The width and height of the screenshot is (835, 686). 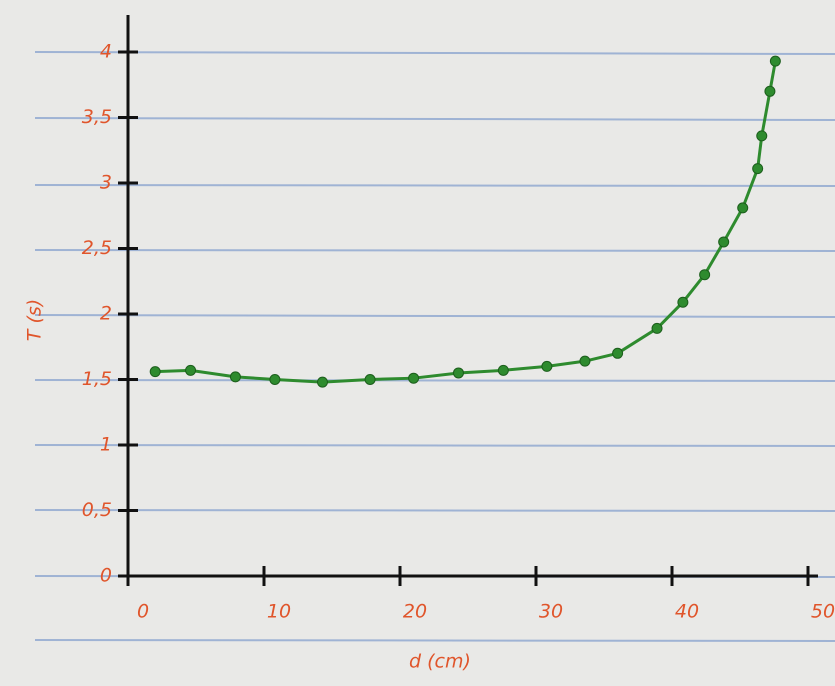 I want to click on x-tick-label: 20, so click(x=415, y=612).